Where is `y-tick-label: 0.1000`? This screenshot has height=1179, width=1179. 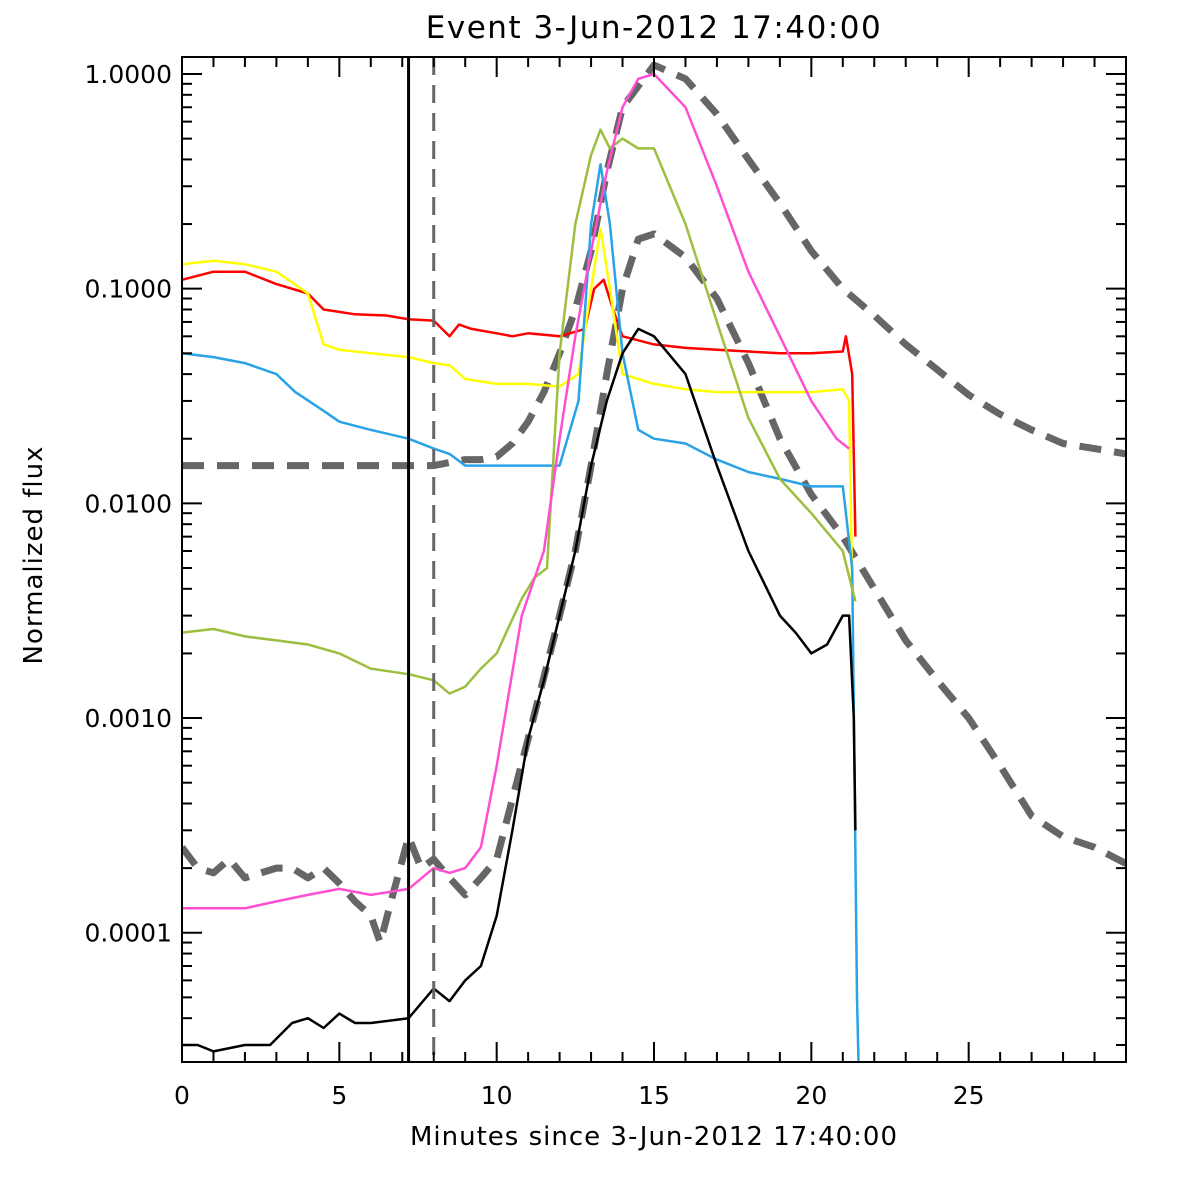
y-tick-label: 0.1000 is located at coordinates (128, 289).